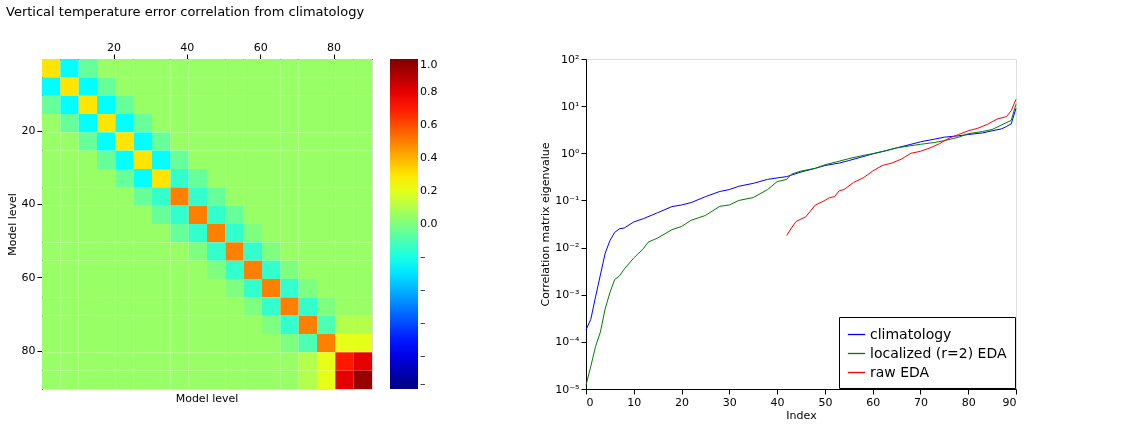  Describe the element at coordinates (12, 224) in the screenshot. I see `y-axis-title: Model level` at that location.